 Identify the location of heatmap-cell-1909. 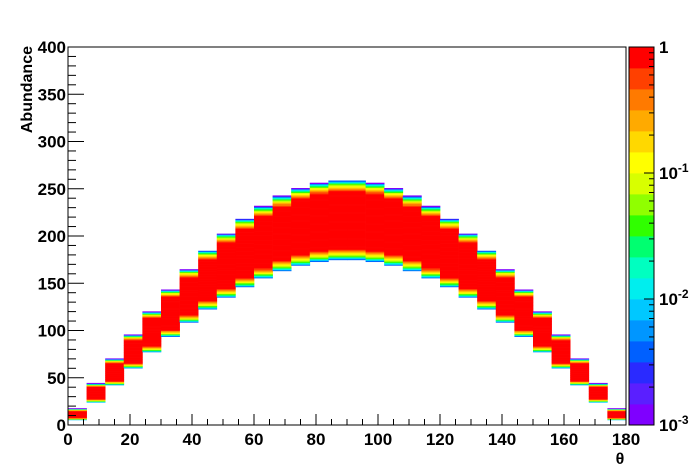
(617, 409).